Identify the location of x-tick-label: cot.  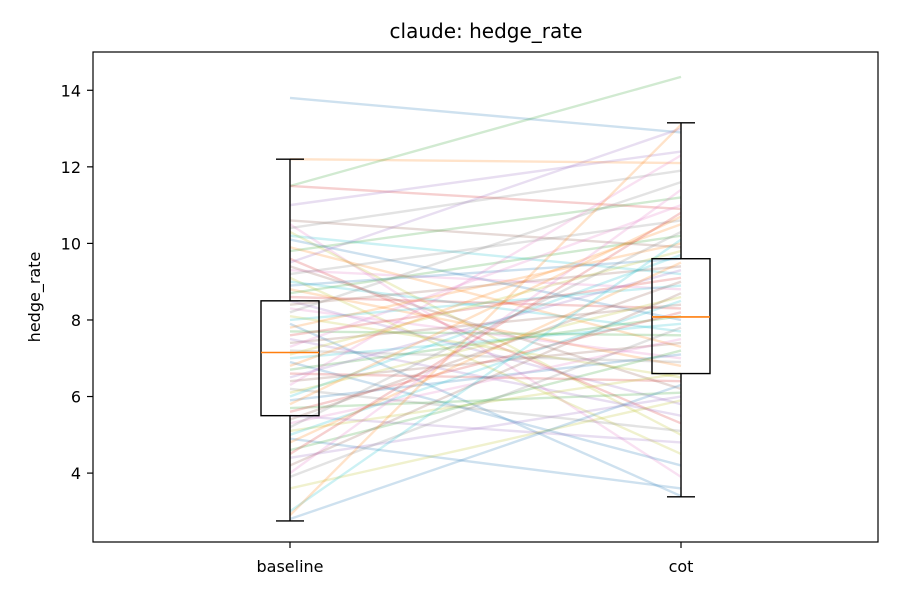
(681, 566).